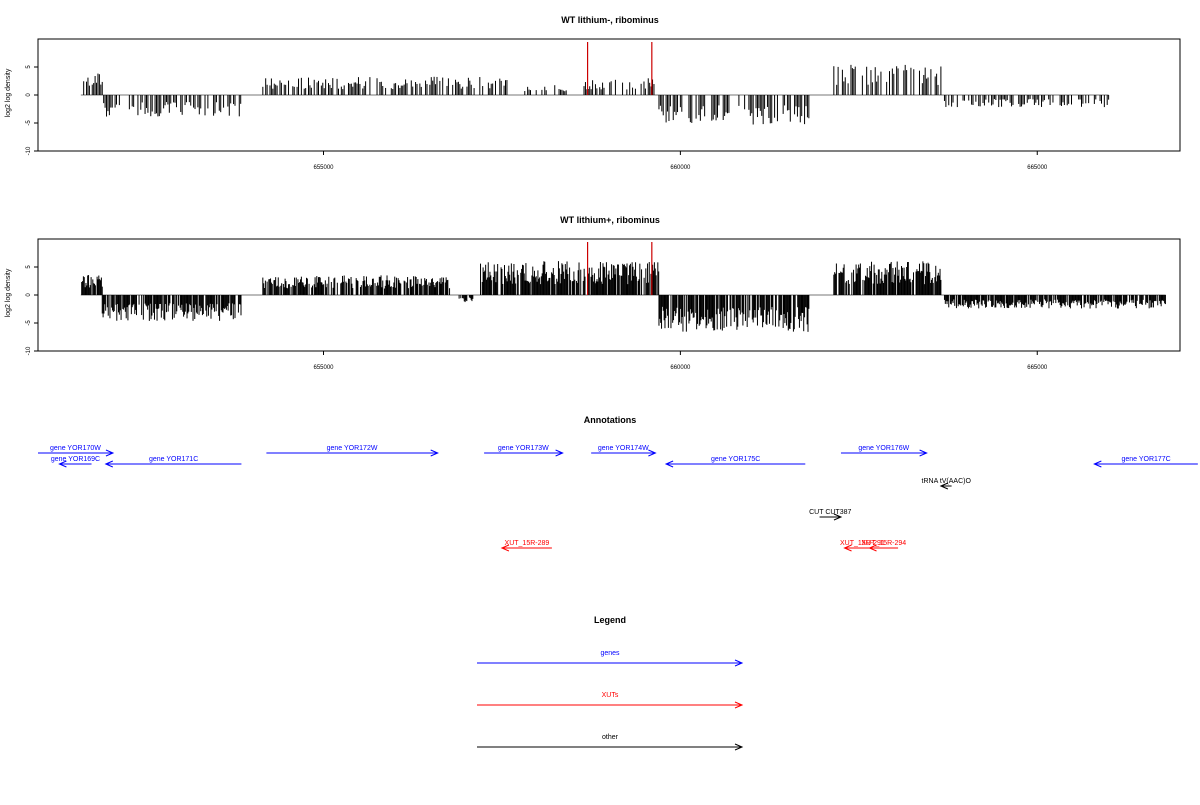  What do you see at coordinates (352, 448) in the screenshot?
I see `gene-label: gene YOR172W` at bounding box center [352, 448].